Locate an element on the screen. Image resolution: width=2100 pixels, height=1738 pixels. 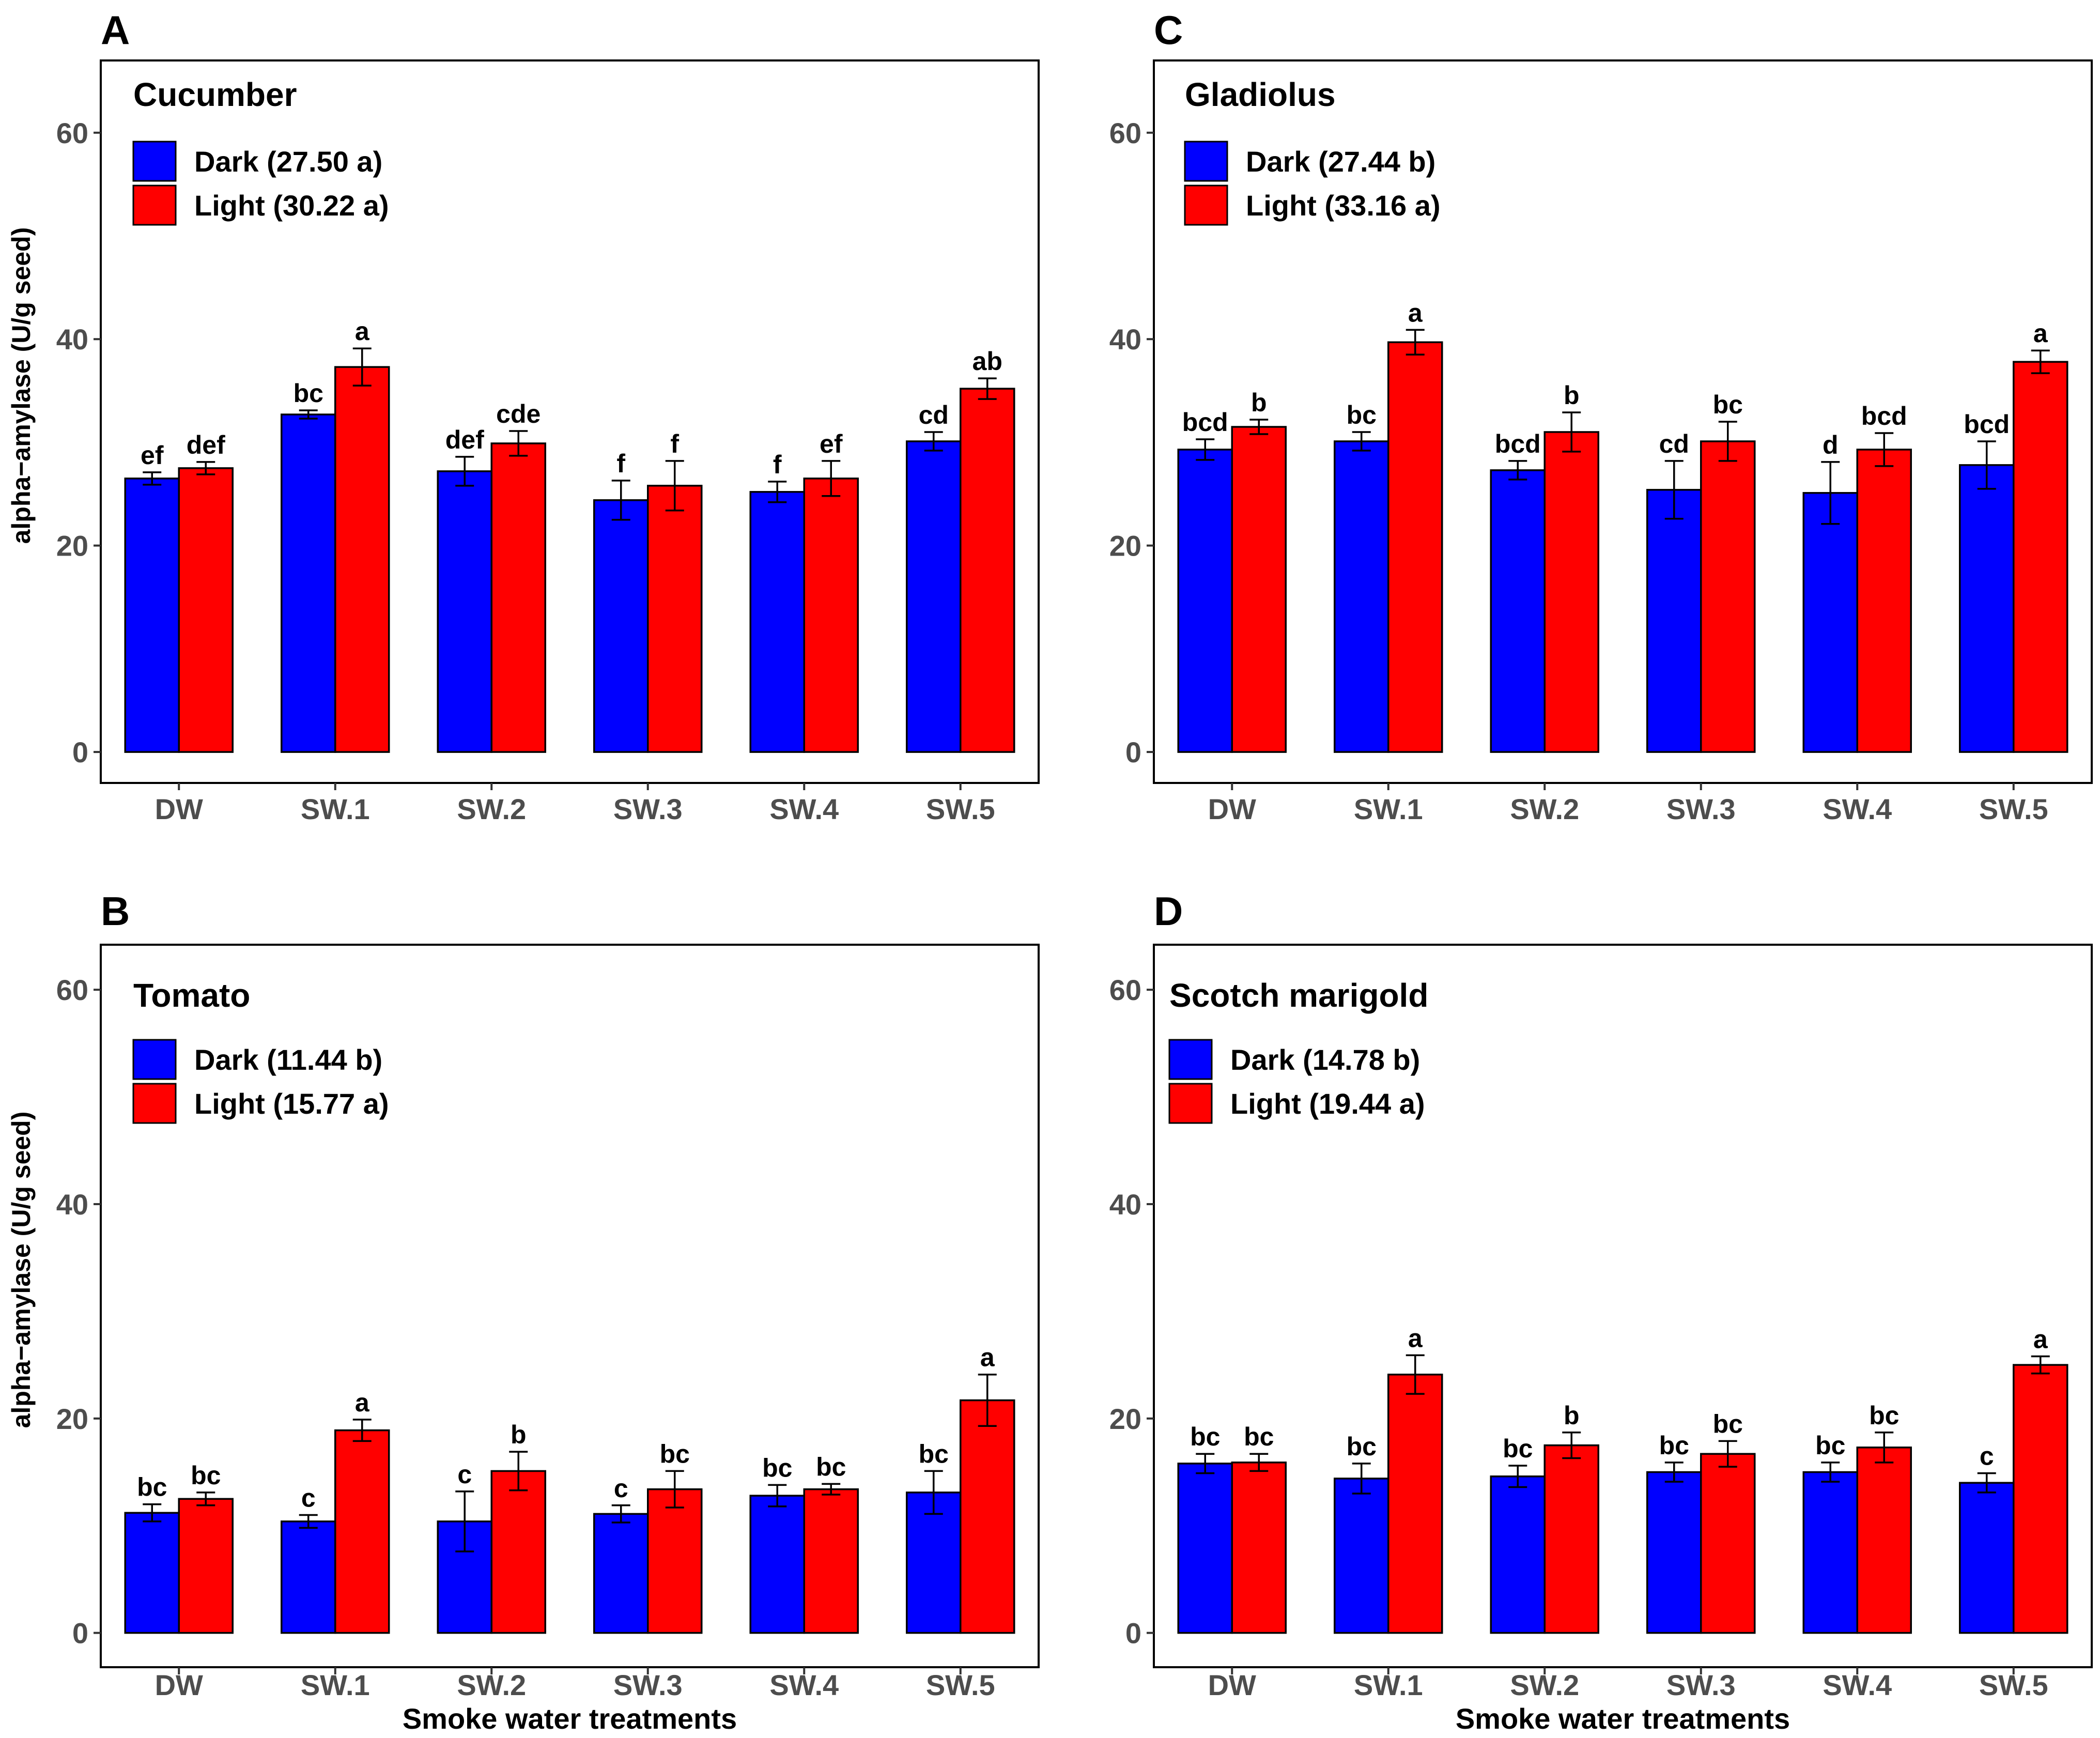
legend-label-dark: Dark (27.50 a) is located at coordinates (288, 161).